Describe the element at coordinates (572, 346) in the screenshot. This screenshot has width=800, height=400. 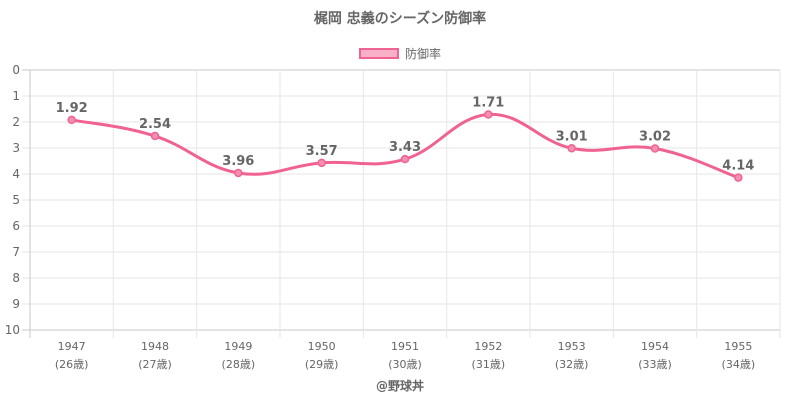
I see `x-tick-label: 1953` at that location.